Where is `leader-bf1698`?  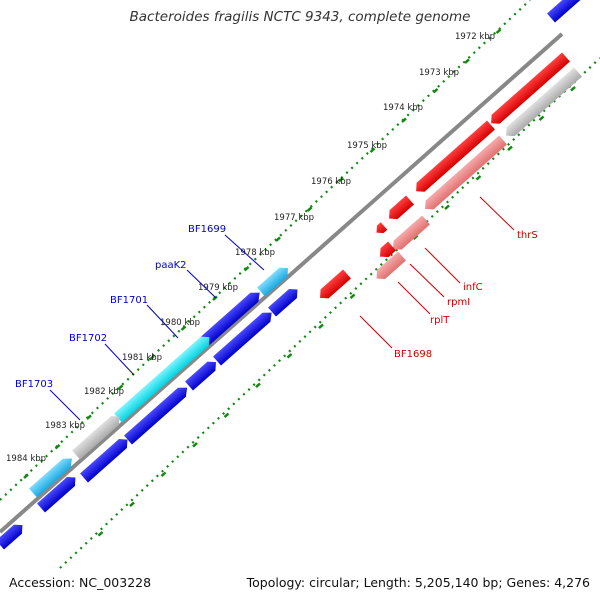 leader-bf1698 is located at coordinates (376, 332).